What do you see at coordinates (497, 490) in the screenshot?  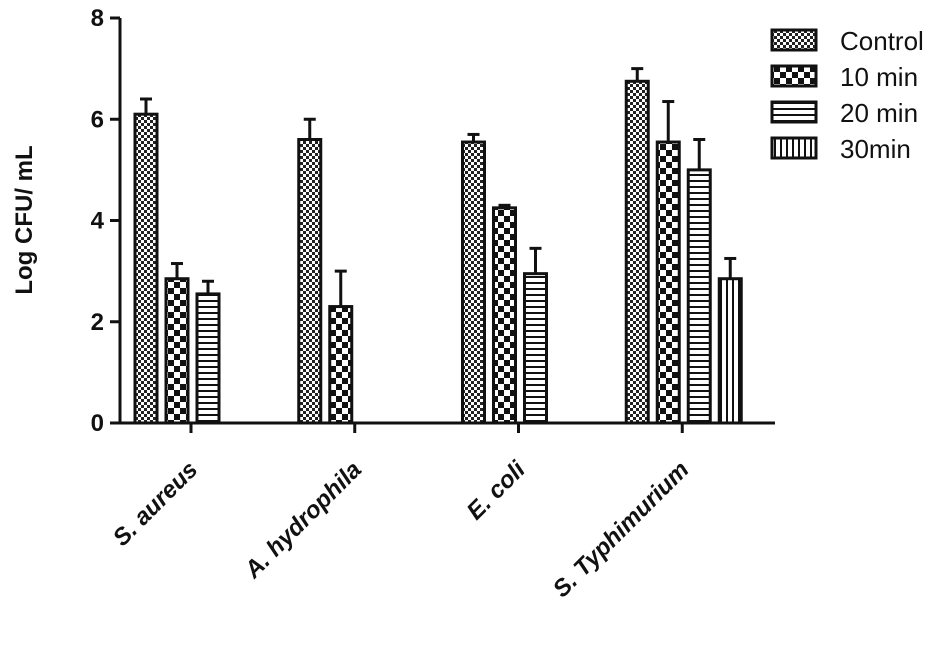 I see `x-tick-label: E. coli` at bounding box center [497, 490].